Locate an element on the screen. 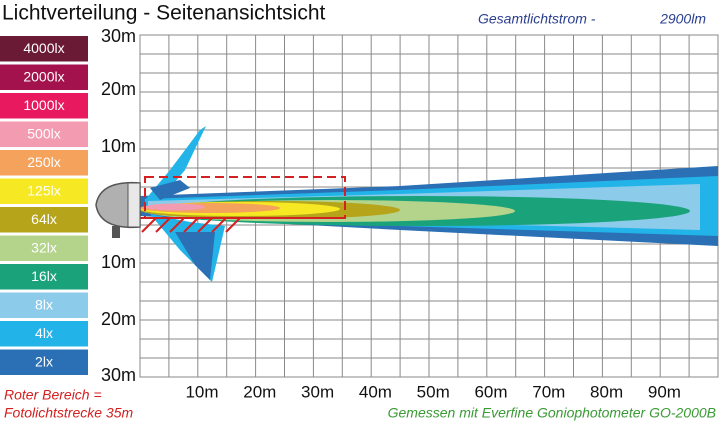 This screenshot has height=428, width=720. legend-label: 16lx is located at coordinates (44, 276).